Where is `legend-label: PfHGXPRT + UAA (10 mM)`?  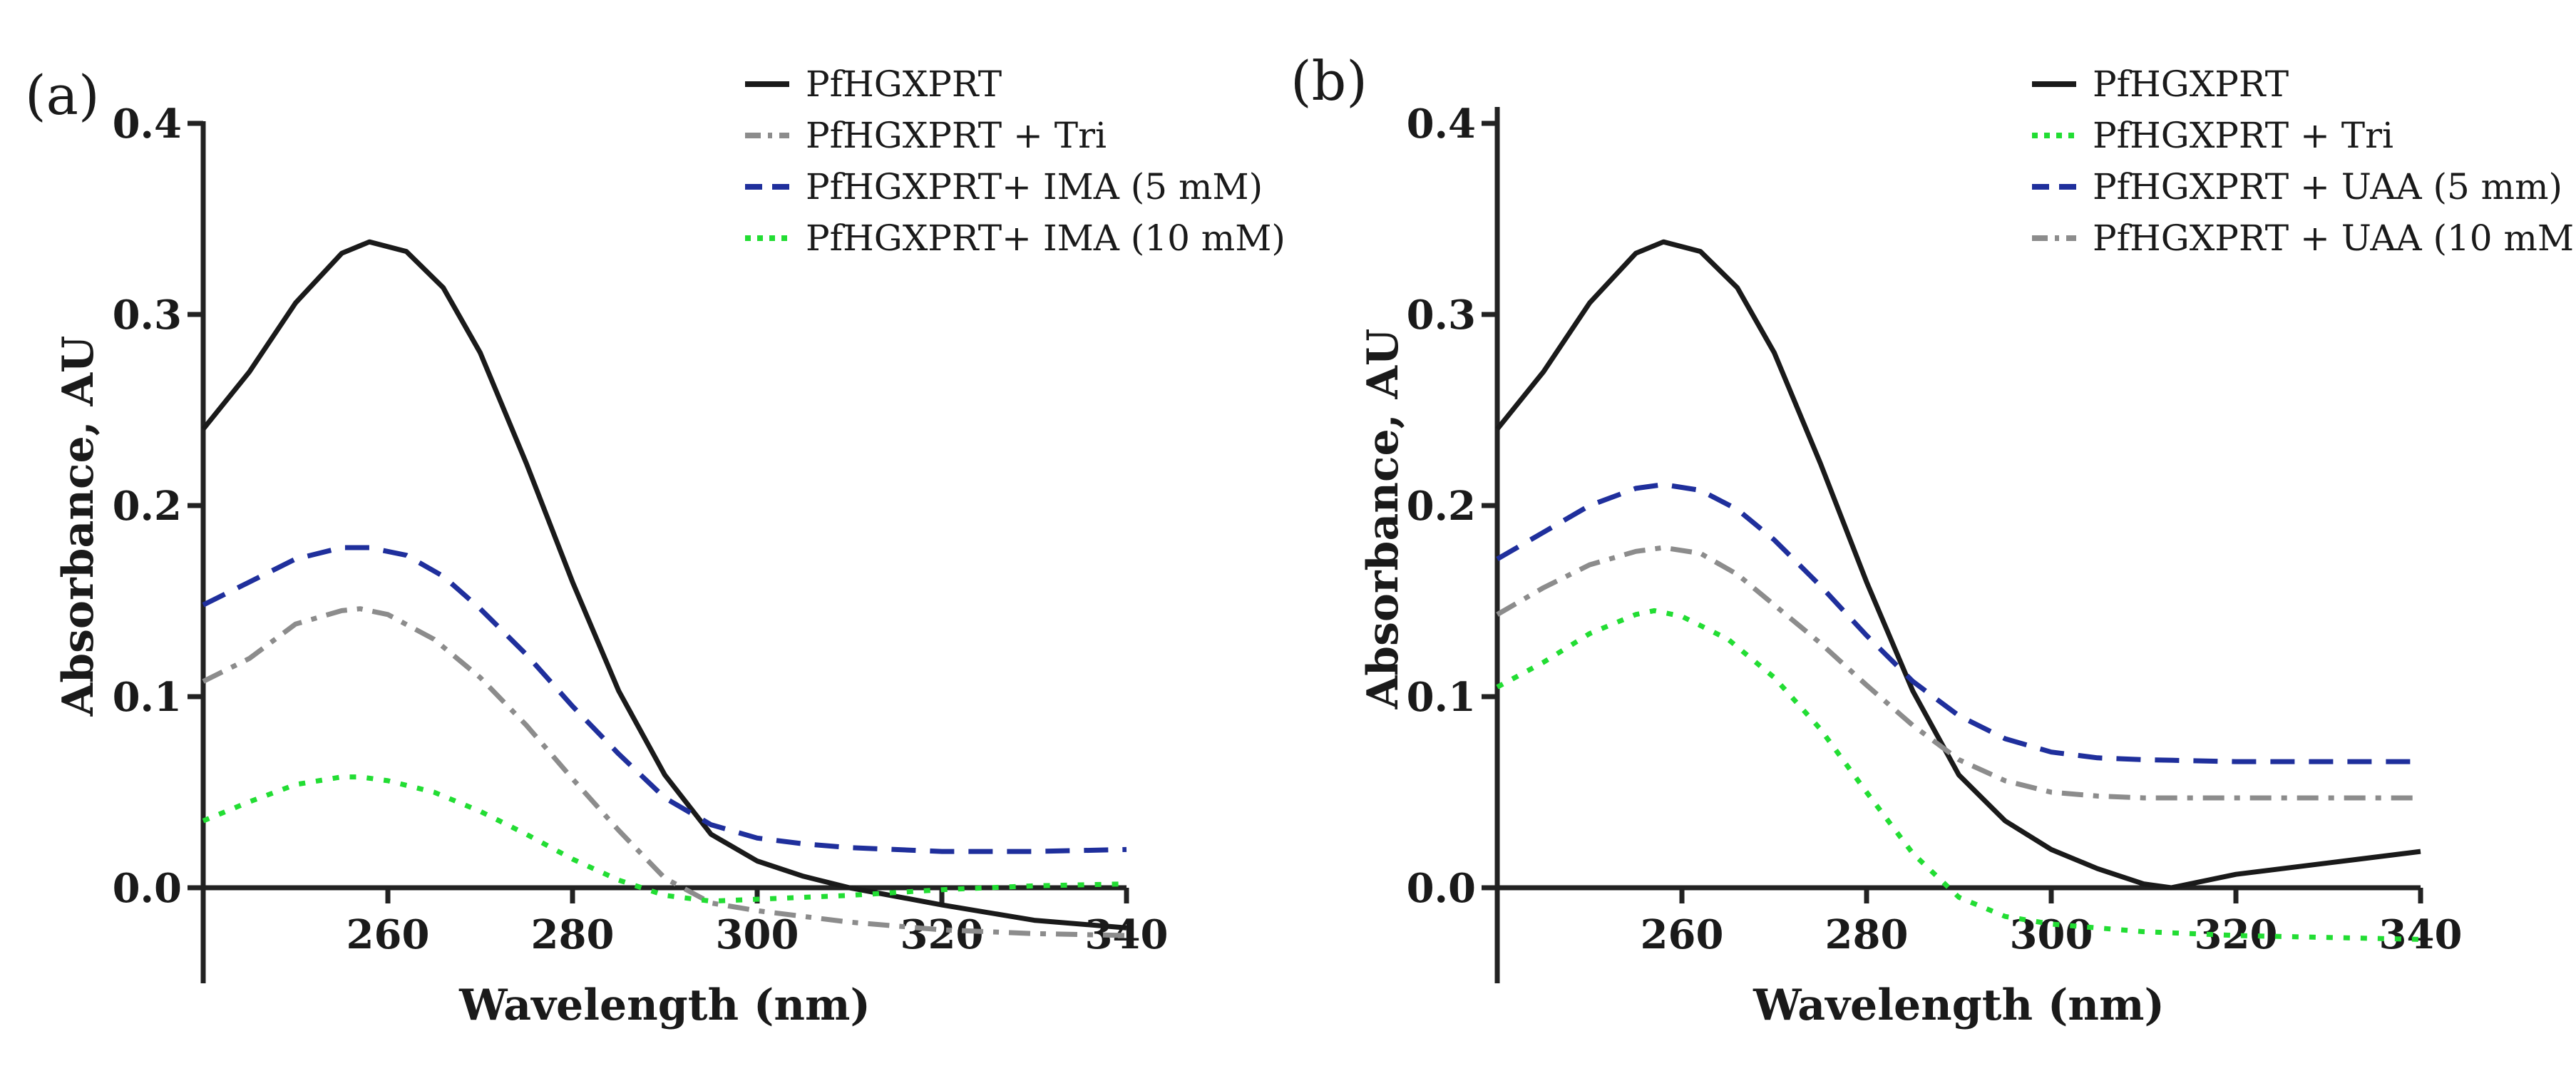 legend-label: PfHGXPRT + UAA (10 mM) is located at coordinates (2334, 238).